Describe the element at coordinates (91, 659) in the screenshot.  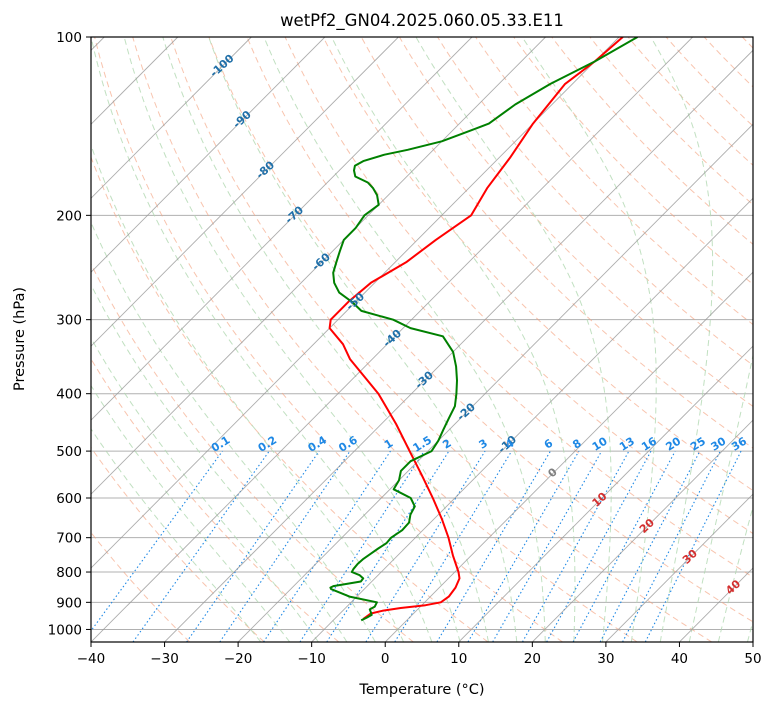
I see `x-tick-label: −40` at that location.